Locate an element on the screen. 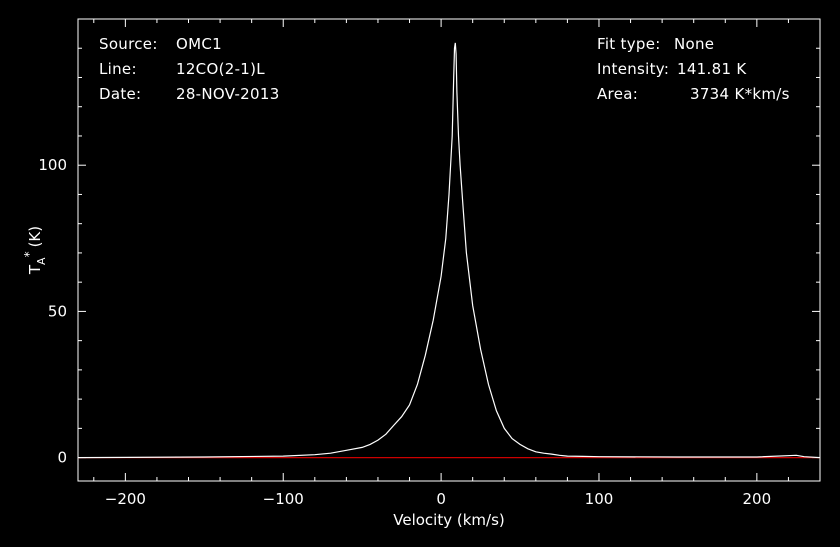 This screenshot has height=547, width=840. date-label: Date: is located at coordinates (120, 94).